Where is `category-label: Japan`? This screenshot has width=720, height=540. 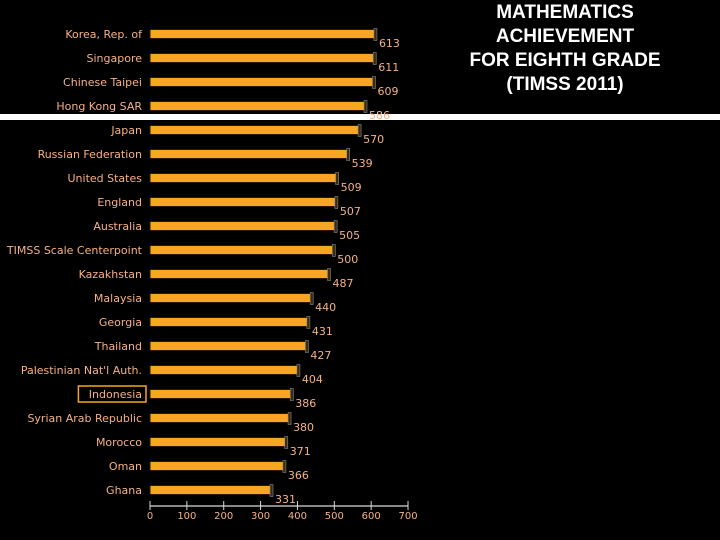
category-label: Japan is located at coordinates (126, 130).